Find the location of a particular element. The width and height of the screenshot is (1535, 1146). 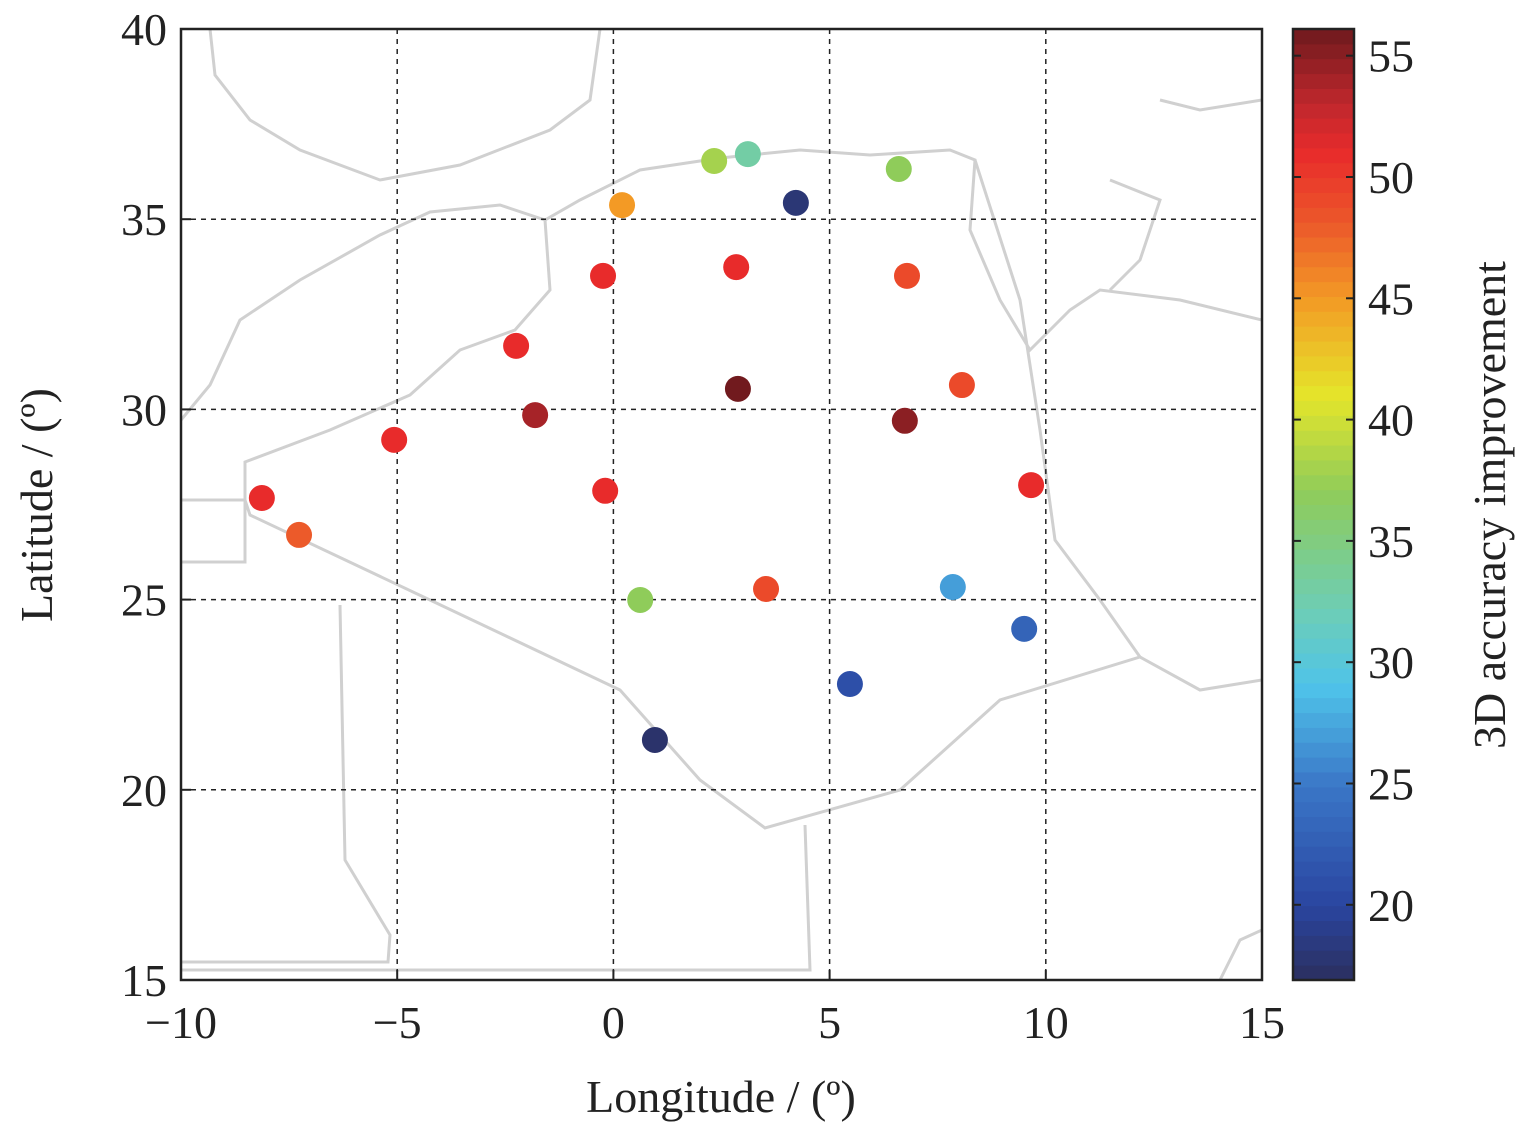

colorbar-tick-label: 35 is located at coordinates (1391, 541).